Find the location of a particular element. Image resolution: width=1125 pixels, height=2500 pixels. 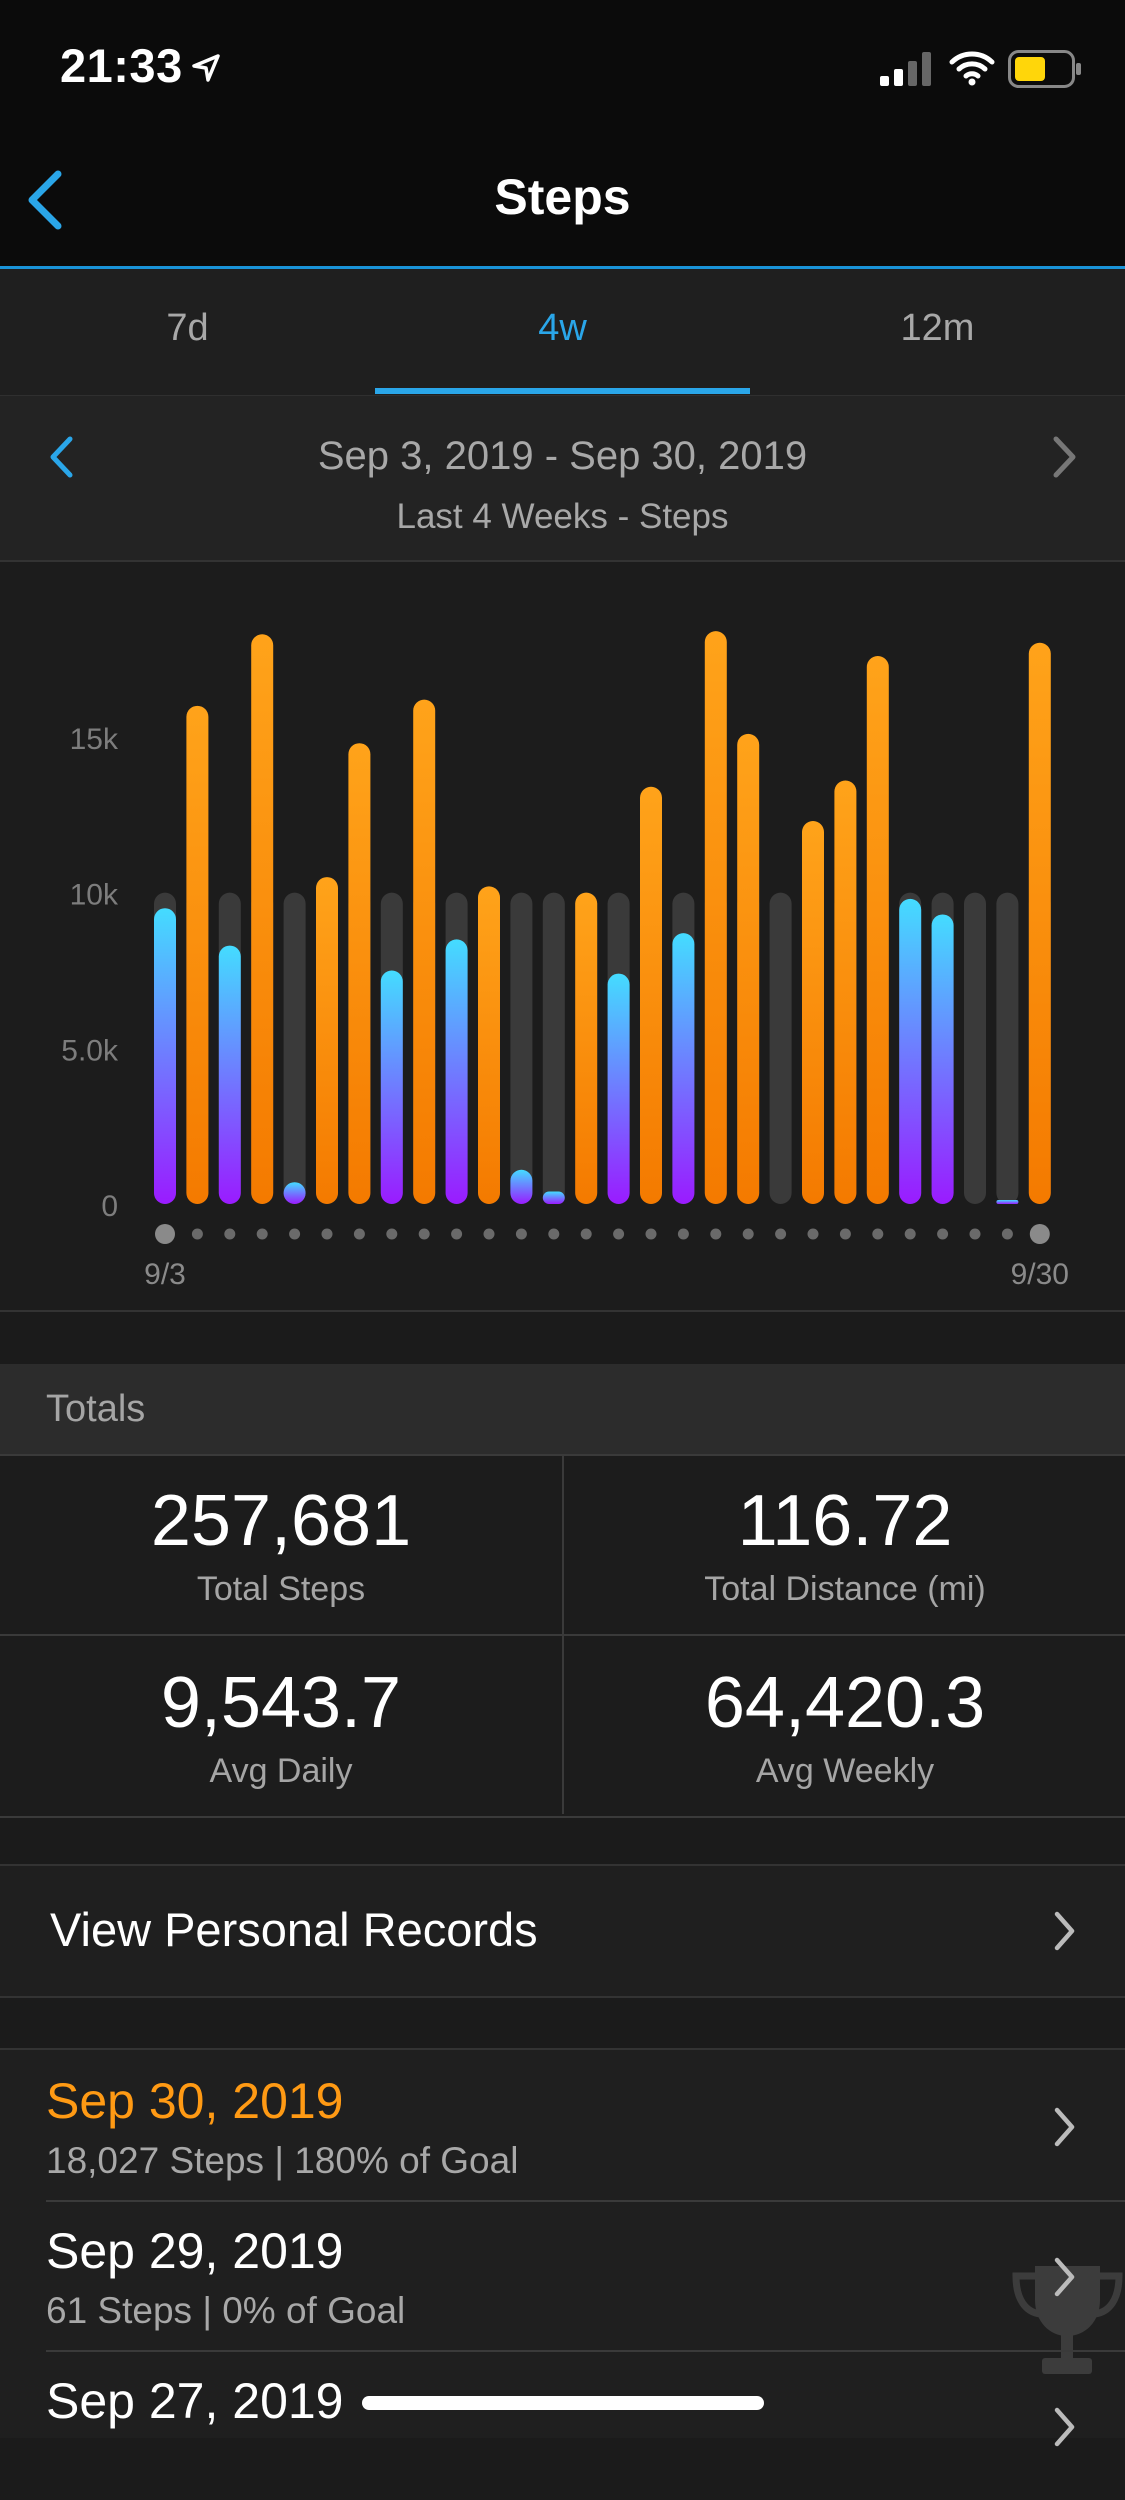

status-time: 21:33 is located at coordinates (121, 65).